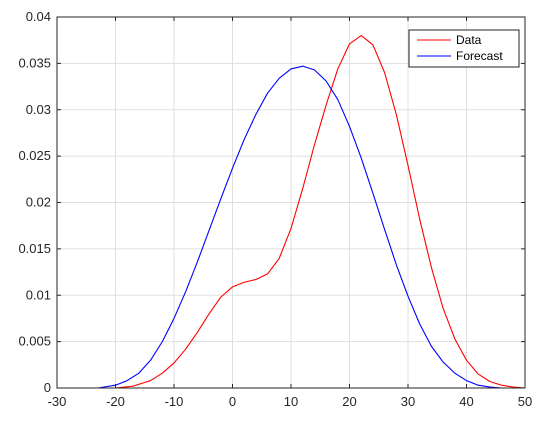  I want to click on legend-label-data: Data, so click(469, 40).